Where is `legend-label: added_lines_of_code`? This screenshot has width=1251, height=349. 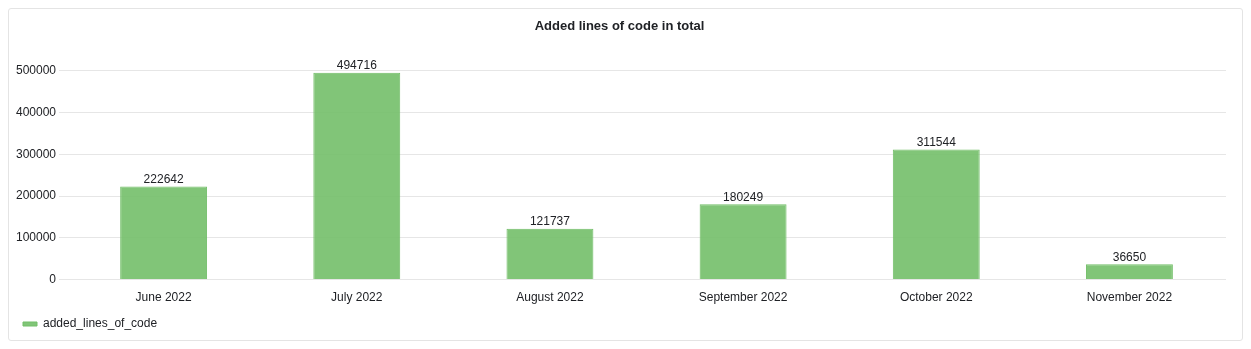 legend-label: added_lines_of_code is located at coordinates (100, 323).